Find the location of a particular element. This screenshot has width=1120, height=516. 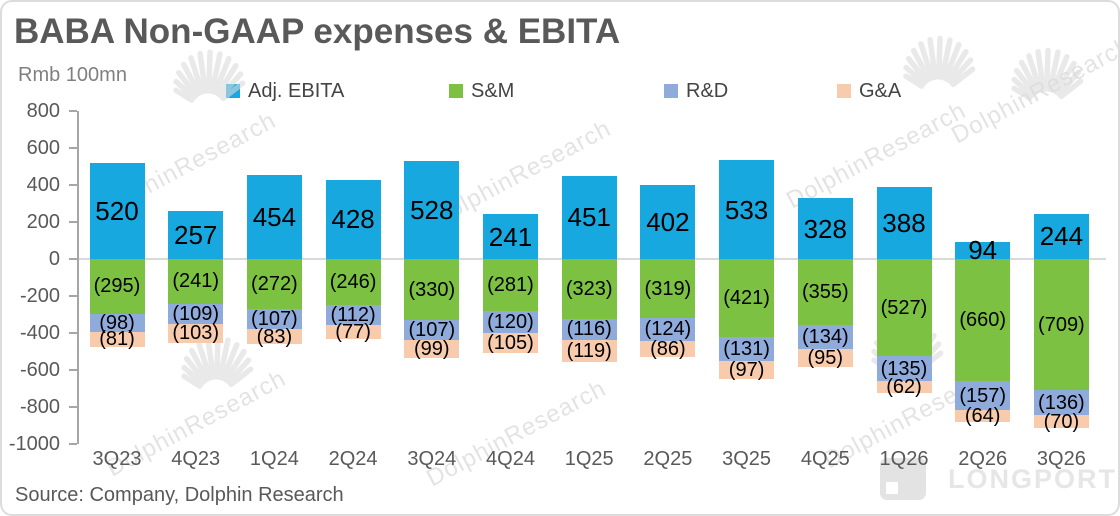

bar-value-label: 241 is located at coordinates (510, 236).